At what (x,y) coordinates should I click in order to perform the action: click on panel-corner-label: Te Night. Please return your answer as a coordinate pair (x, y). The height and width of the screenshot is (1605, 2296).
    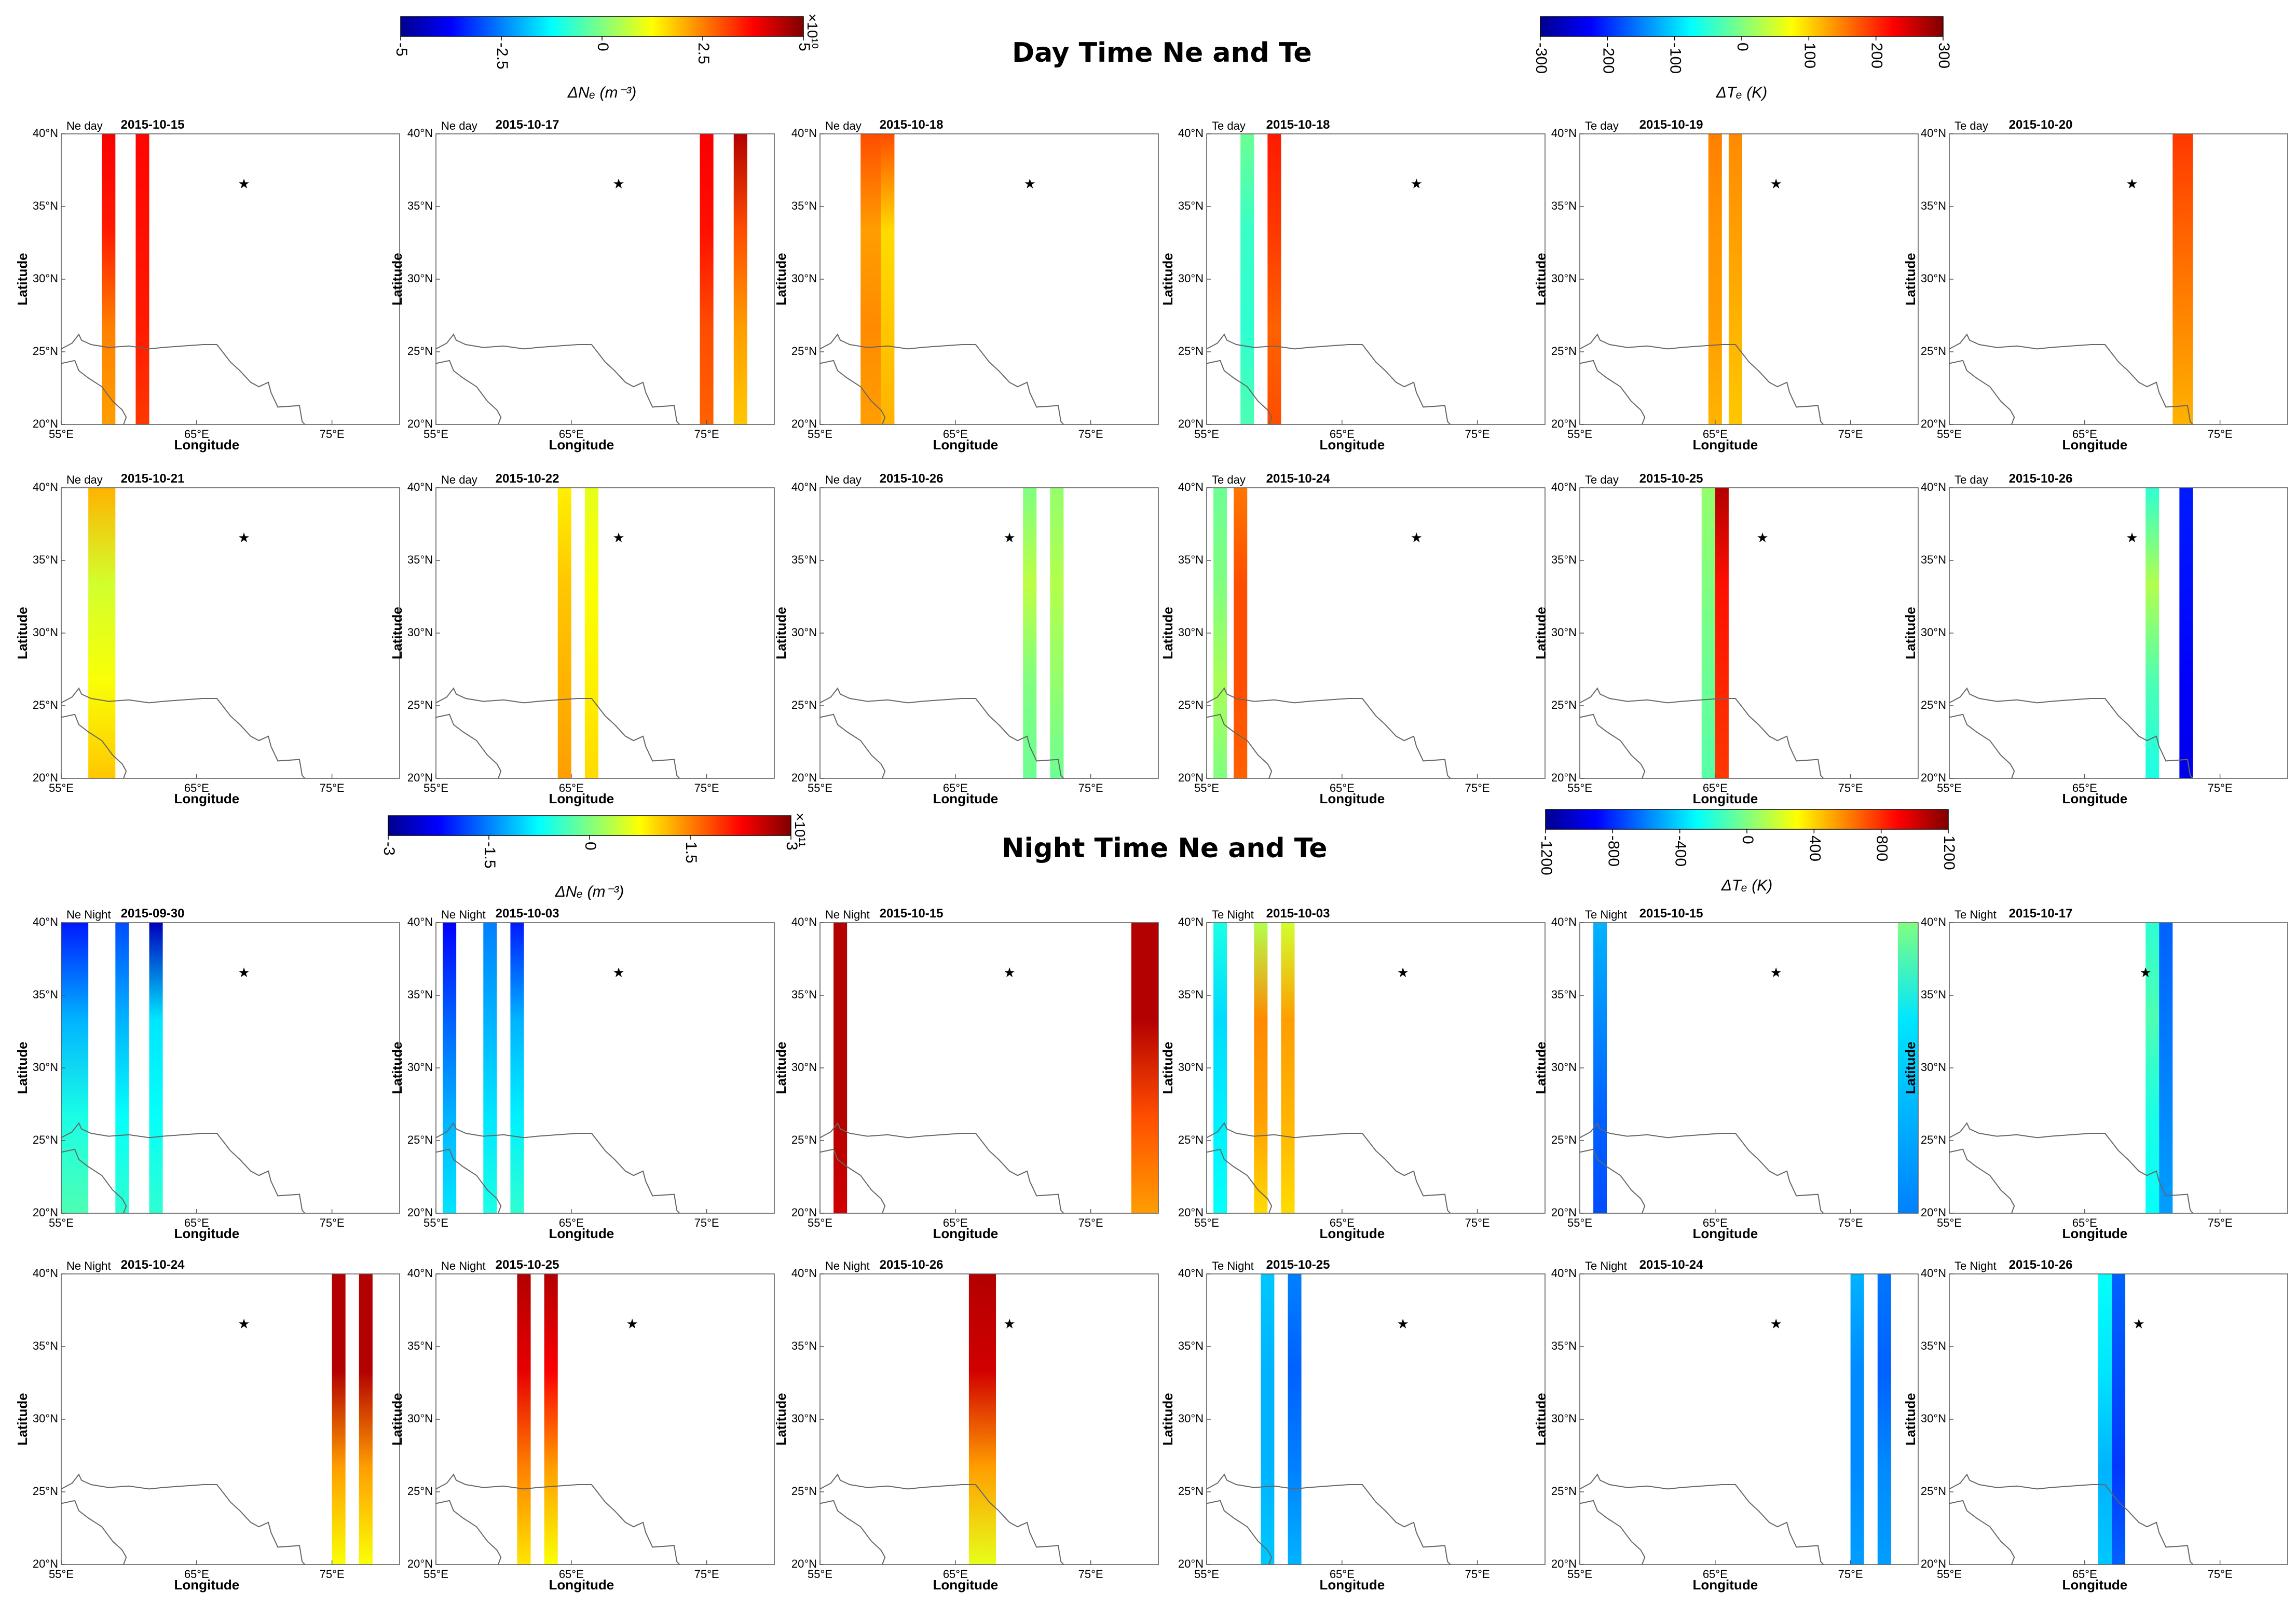
    Looking at the image, I should click on (1976, 1265).